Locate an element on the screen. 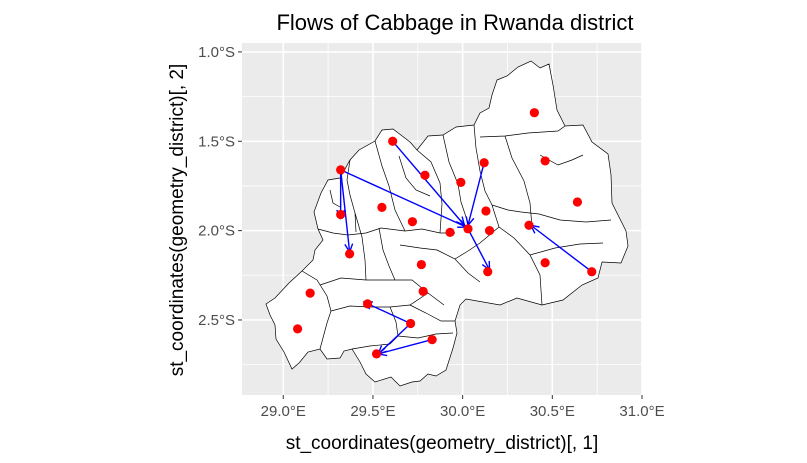  y-tick-label: 1.5°S is located at coordinates (216, 141).